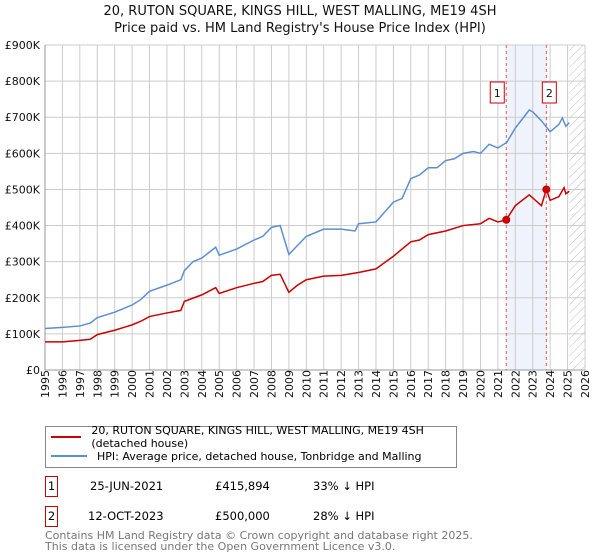 The width and height of the screenshot is (600, 560). I want to click on x-tick-label: 2005, so click(219, 384).